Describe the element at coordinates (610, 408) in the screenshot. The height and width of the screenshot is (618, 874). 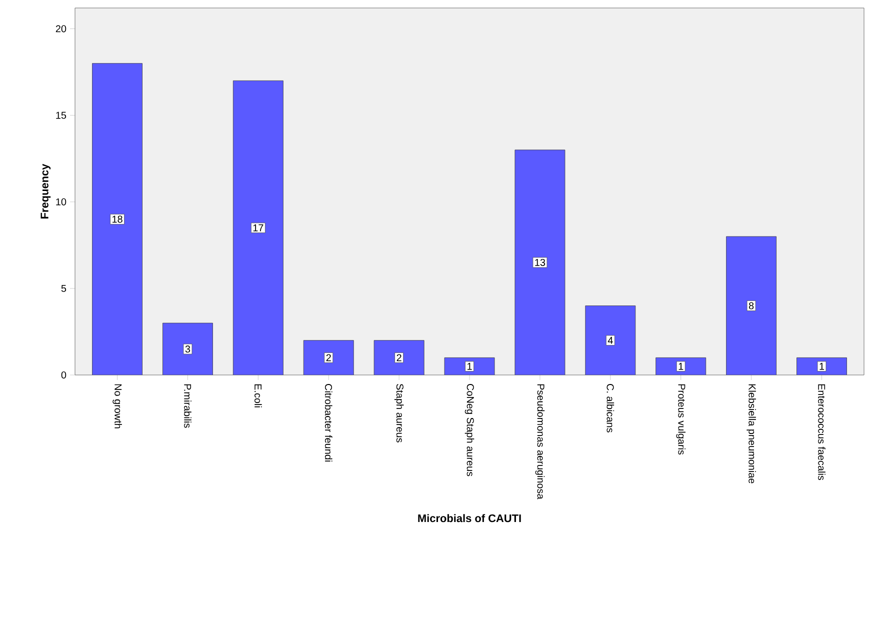
I see `x-tick-label: C. albicans` at that location.